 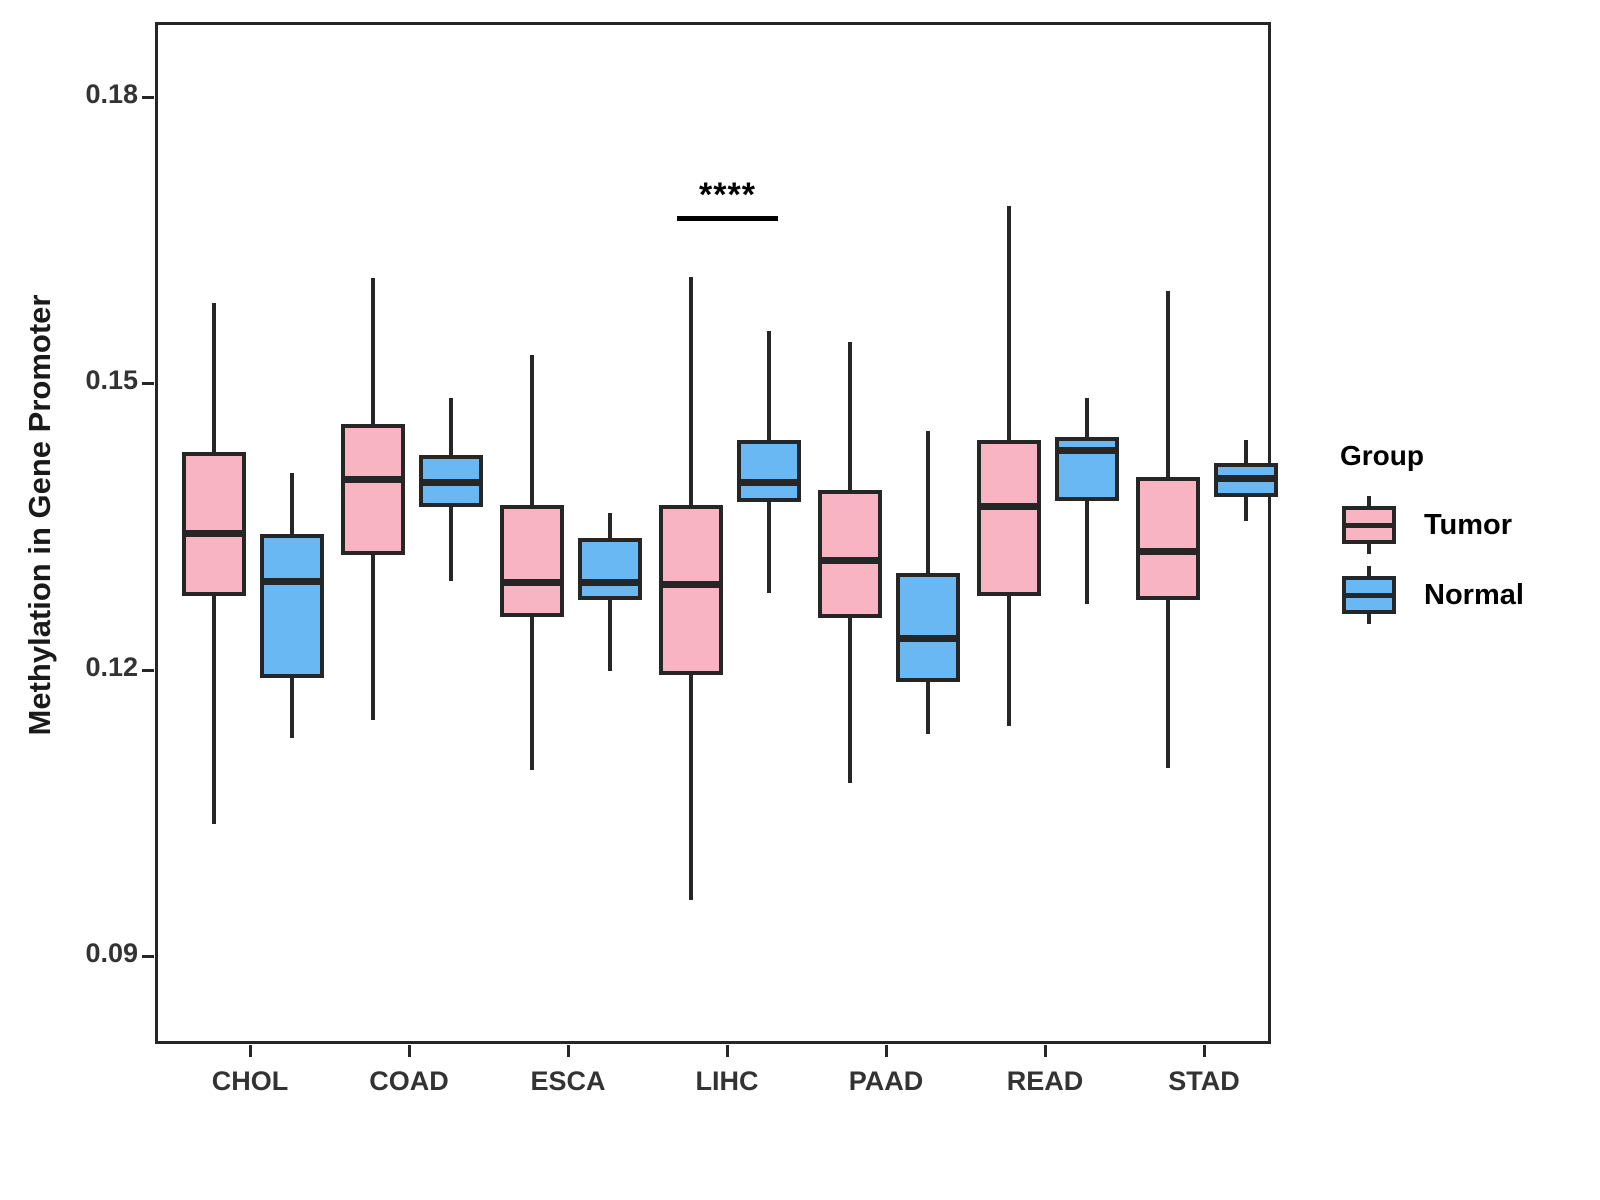 What do you see at coordinates (727, 194) in the screenshot?
I see `significance-bracket-label: ****` at bounding box center [727, 194].